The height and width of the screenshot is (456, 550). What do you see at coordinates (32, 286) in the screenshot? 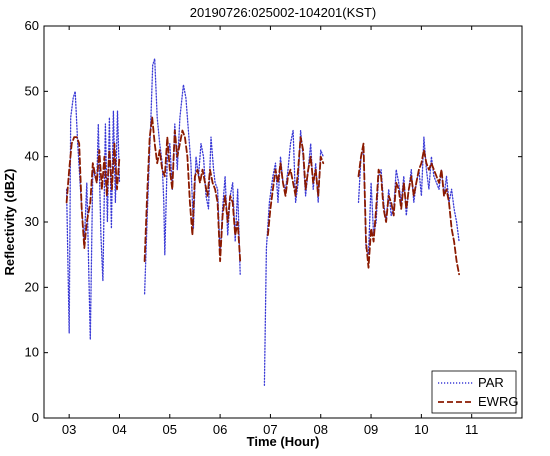
I see `y-tick-label: 20` at bounding box center [32, 286].